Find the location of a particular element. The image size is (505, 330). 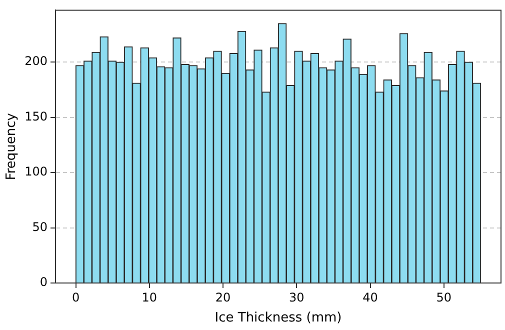

x-axis-title: Ice Thickness (mm) is located at coordinates (278, 318).